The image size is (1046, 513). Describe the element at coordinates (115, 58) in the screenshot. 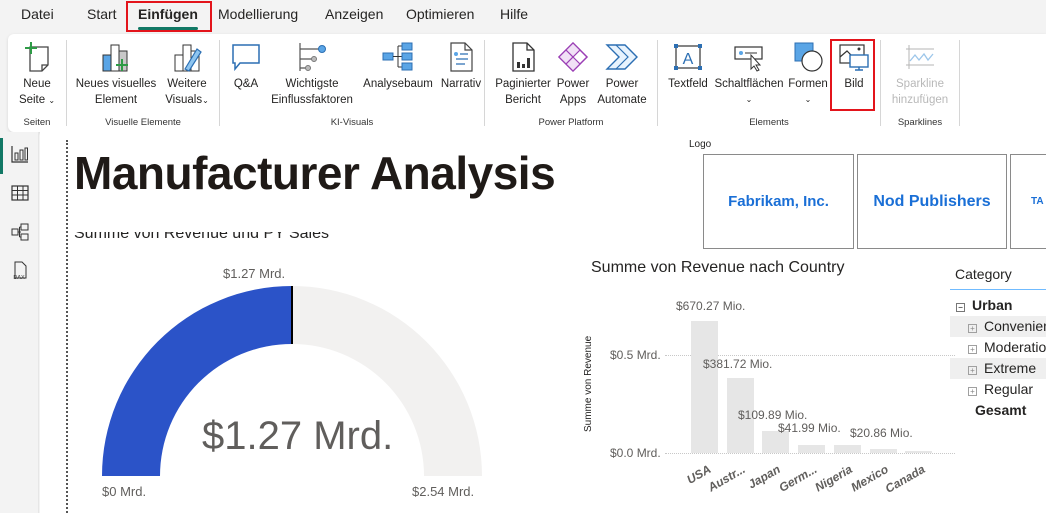

I see `new-visual-icon` at that location.